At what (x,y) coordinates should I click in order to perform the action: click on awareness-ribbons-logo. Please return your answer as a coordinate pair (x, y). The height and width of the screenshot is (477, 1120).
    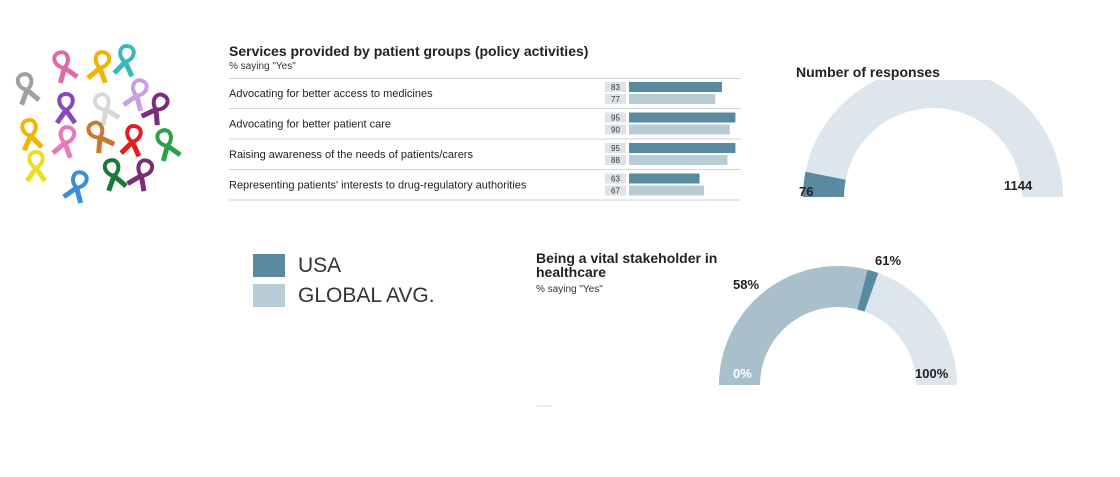
    Looking at the image, I should click on (98, 124).